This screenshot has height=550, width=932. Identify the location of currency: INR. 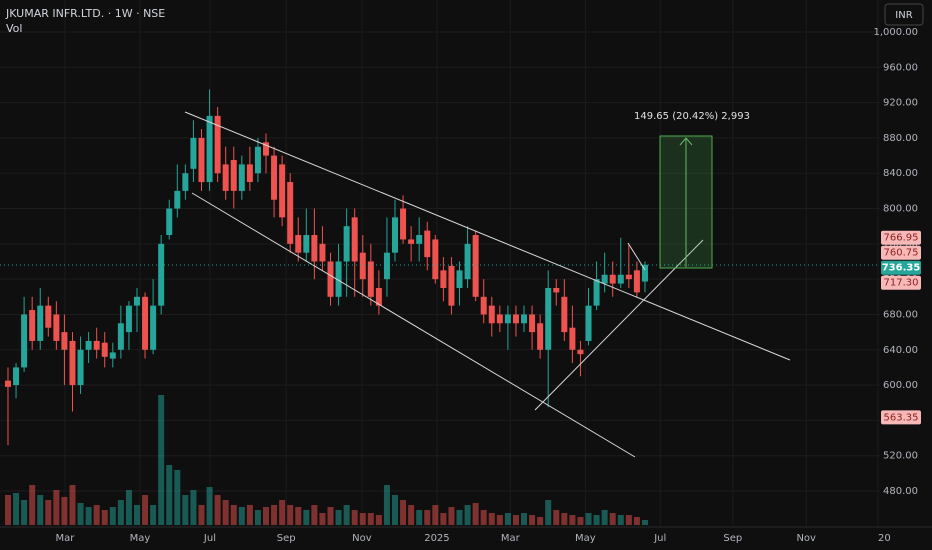
(903, 15).